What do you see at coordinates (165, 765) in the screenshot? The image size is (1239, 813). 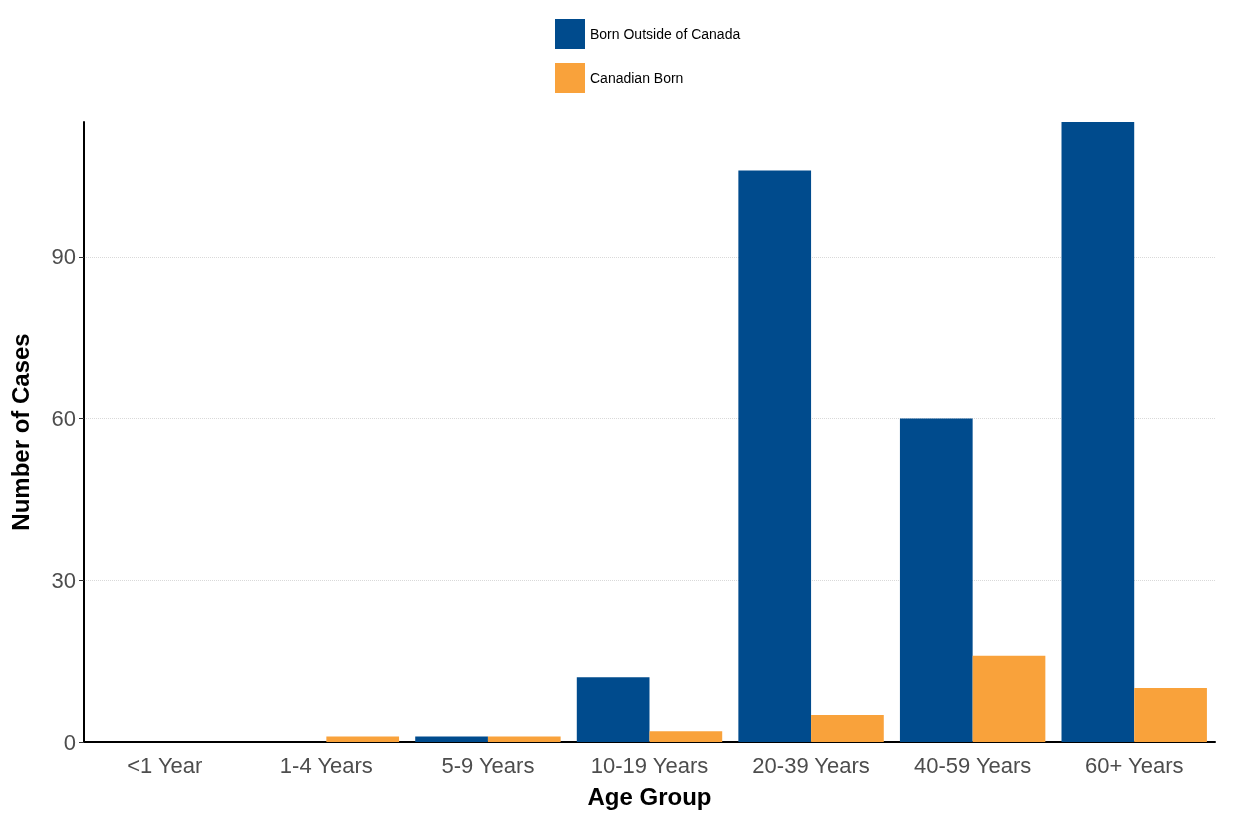 I see `x-tick-label: <1 Year` at bounding box center [165, 765].